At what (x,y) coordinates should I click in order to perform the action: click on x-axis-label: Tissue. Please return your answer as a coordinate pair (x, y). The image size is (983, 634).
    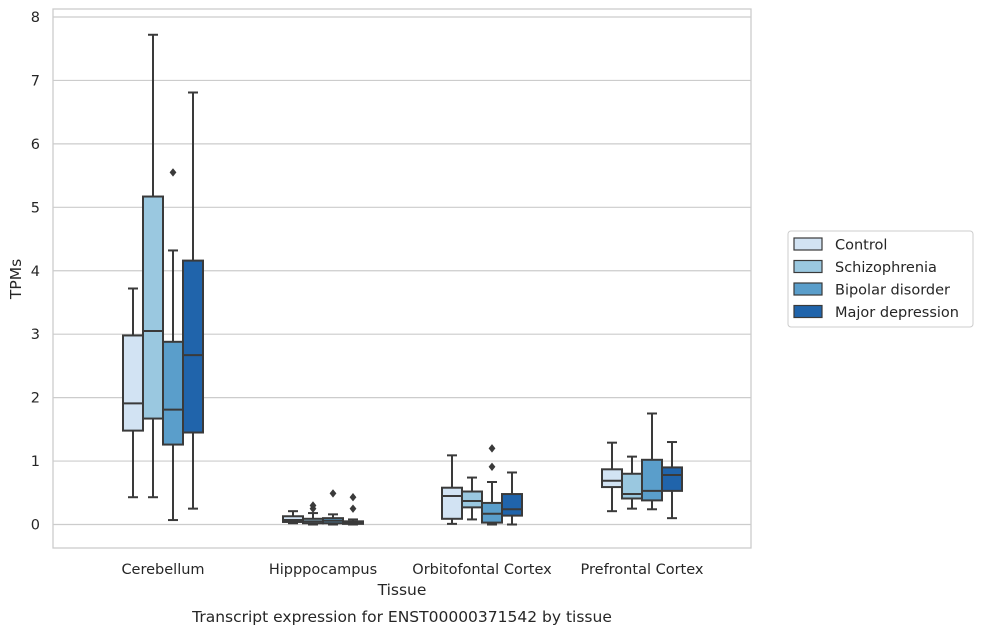
    Looking at the image, I should click on (402, 590).